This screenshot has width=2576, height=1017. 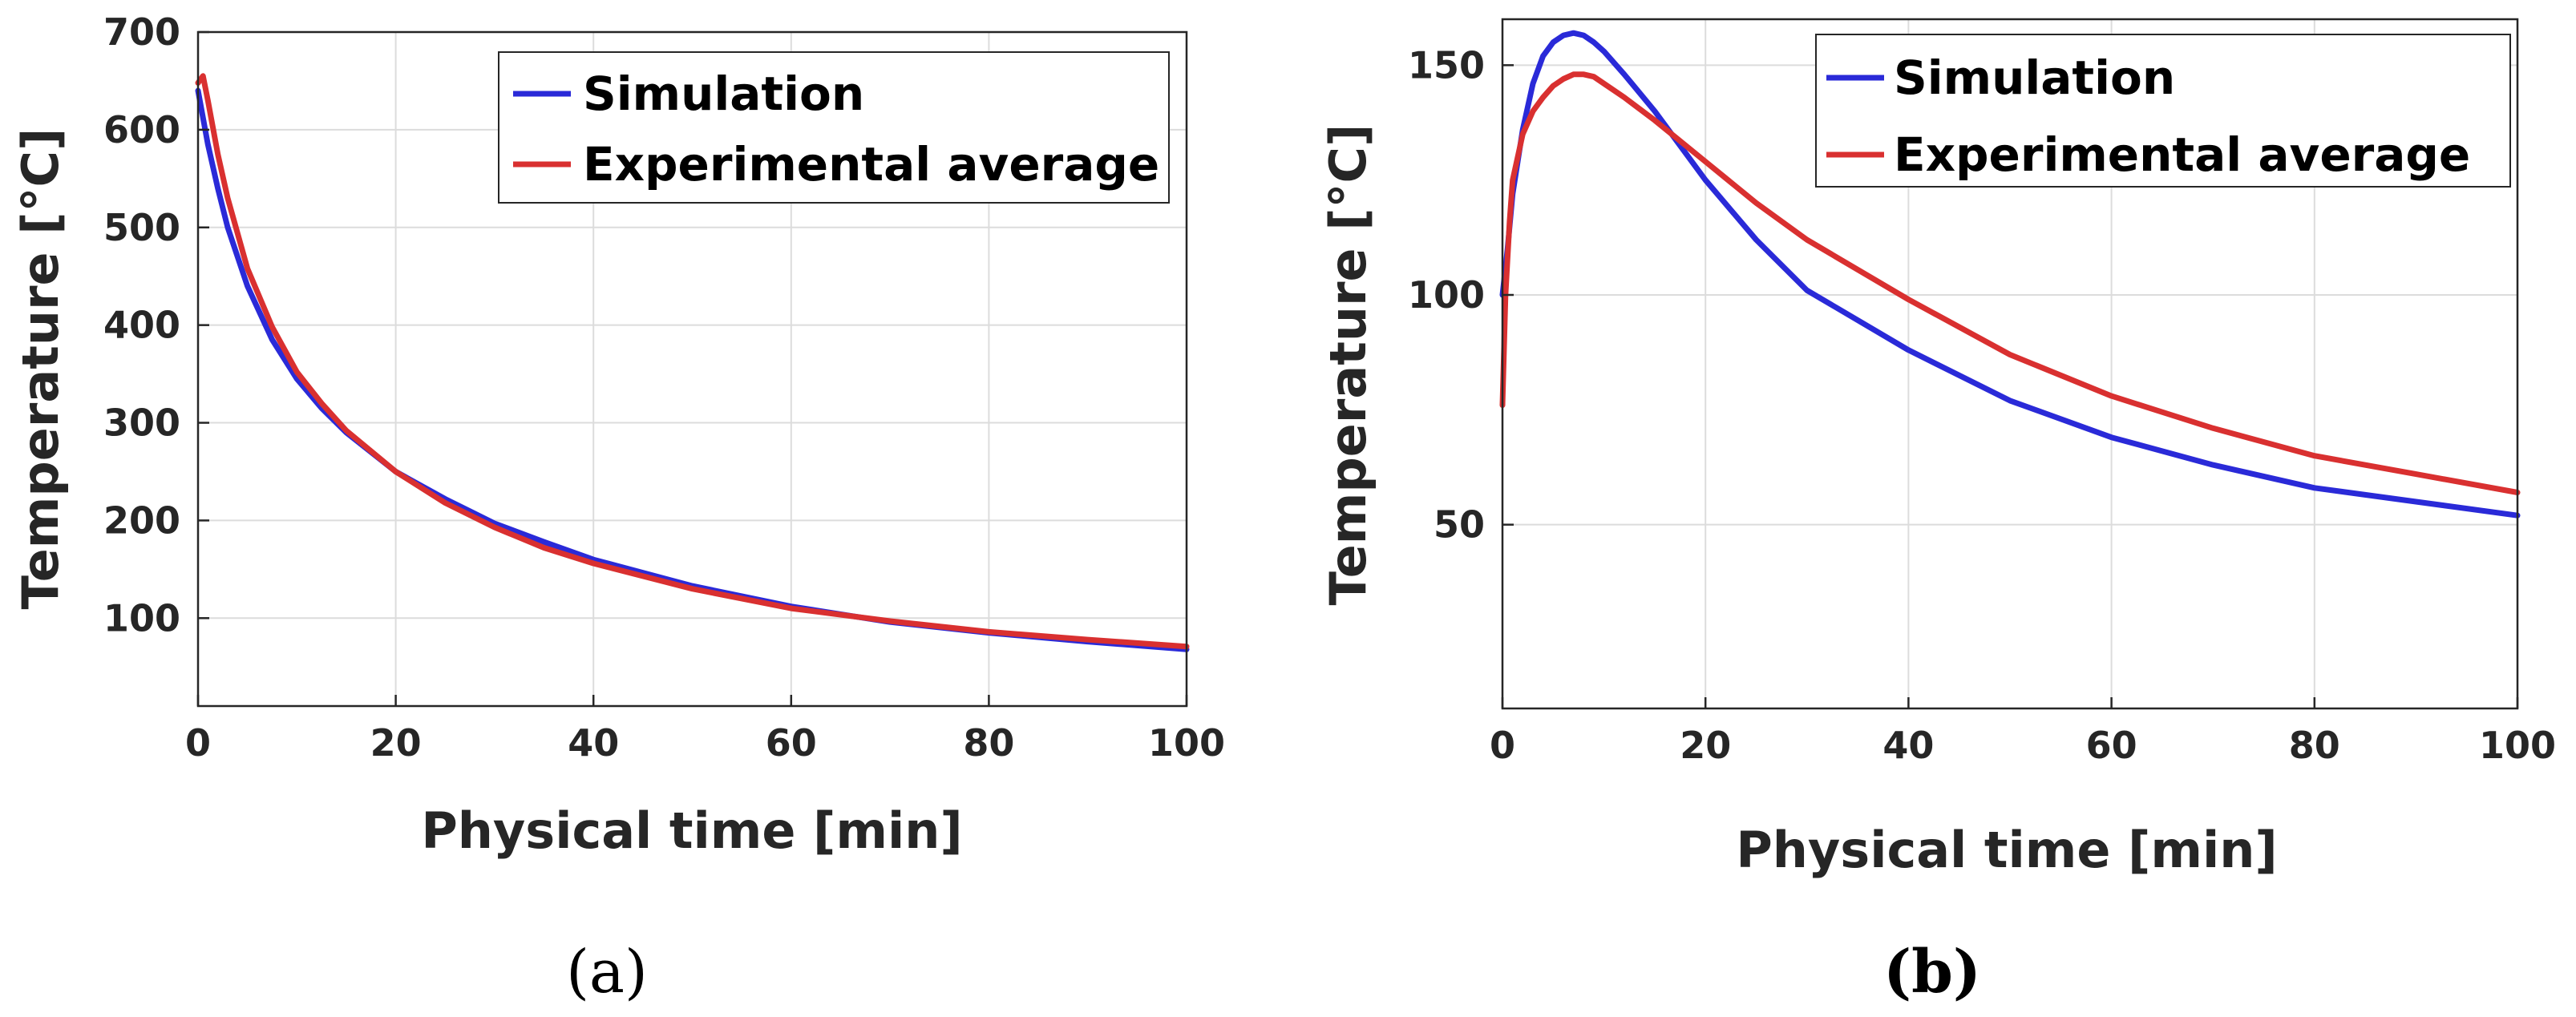 I want to click on y-tick-label: 300, so click(x=141, y=423).